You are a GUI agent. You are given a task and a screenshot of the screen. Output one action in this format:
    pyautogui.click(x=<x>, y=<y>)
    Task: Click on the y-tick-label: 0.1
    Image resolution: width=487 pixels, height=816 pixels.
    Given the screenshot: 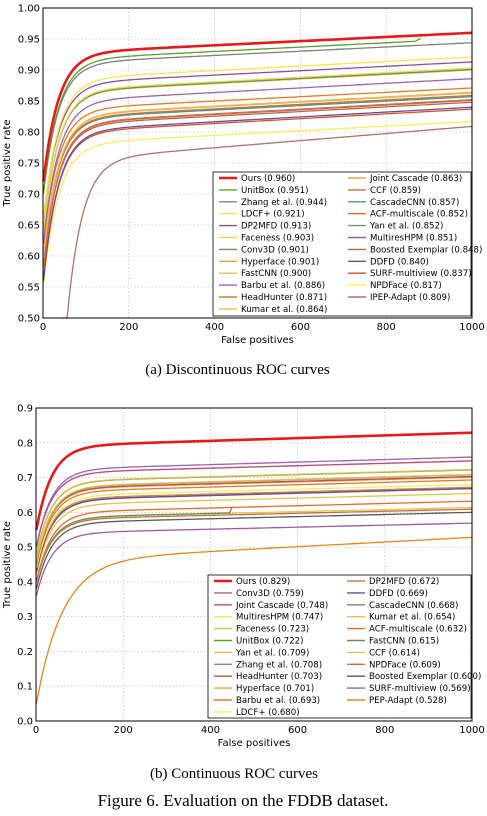 What is the action you would take?
    pyautogui.click(x=25, y=687)
    